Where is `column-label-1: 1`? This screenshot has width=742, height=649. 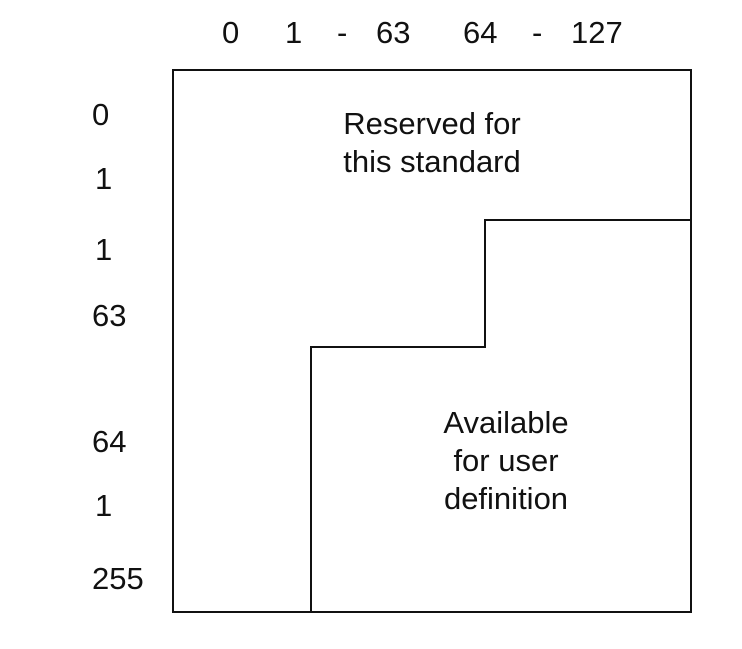
column-label-1: 1 is located at coordinates (294, 32).